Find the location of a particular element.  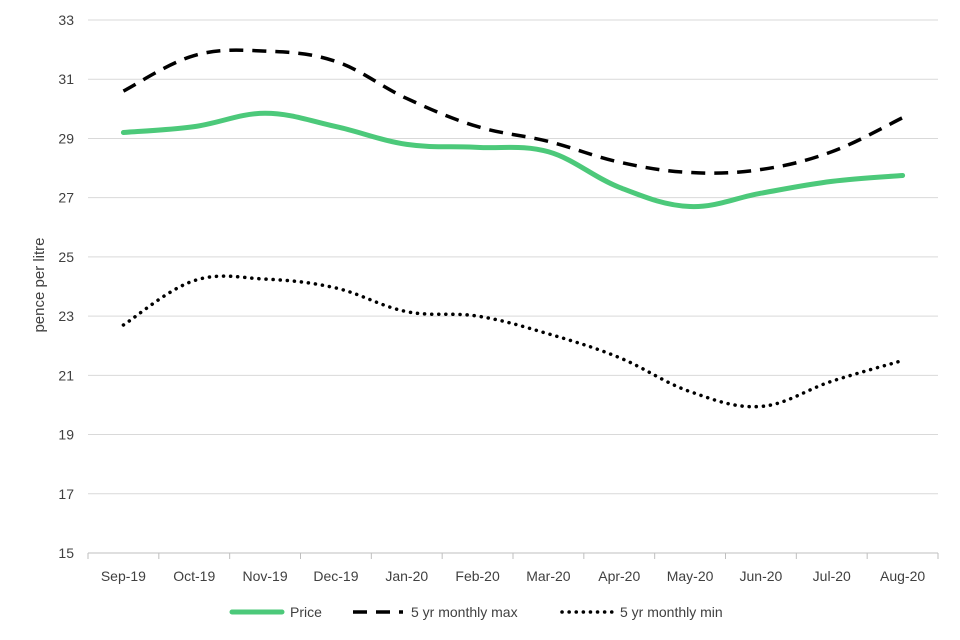

y-tick-label: 19 is located at coordinates (66, 435).